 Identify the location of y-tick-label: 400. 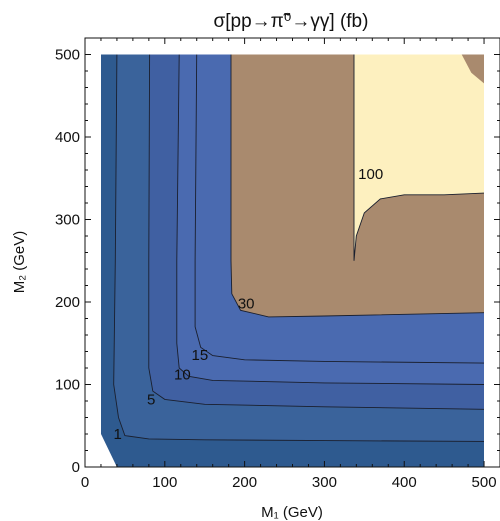
(67, 137).